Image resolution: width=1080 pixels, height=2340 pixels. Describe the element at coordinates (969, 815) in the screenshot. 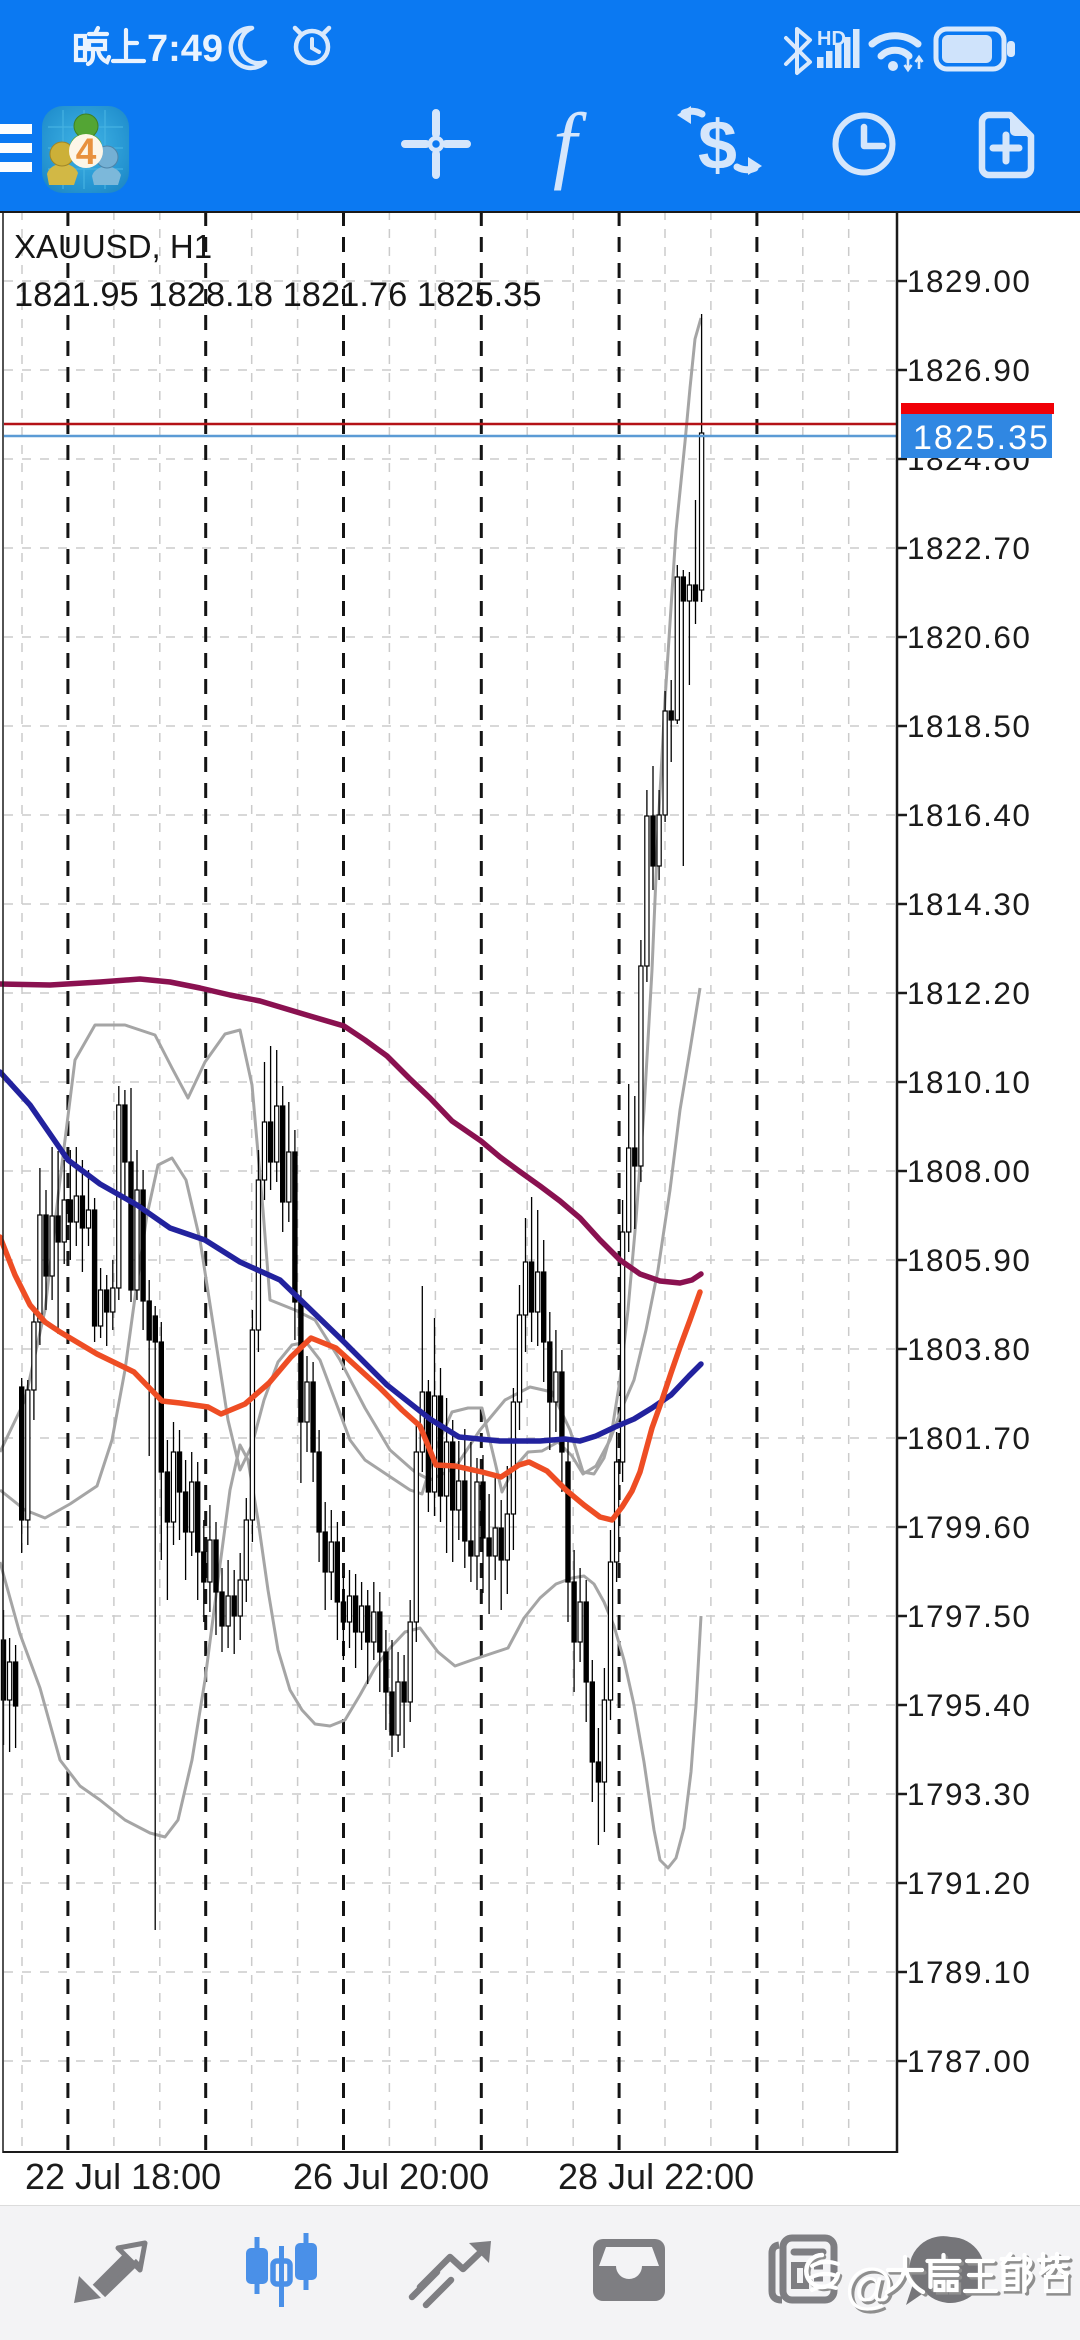

I see `svg-text: 1816.40` at that location.